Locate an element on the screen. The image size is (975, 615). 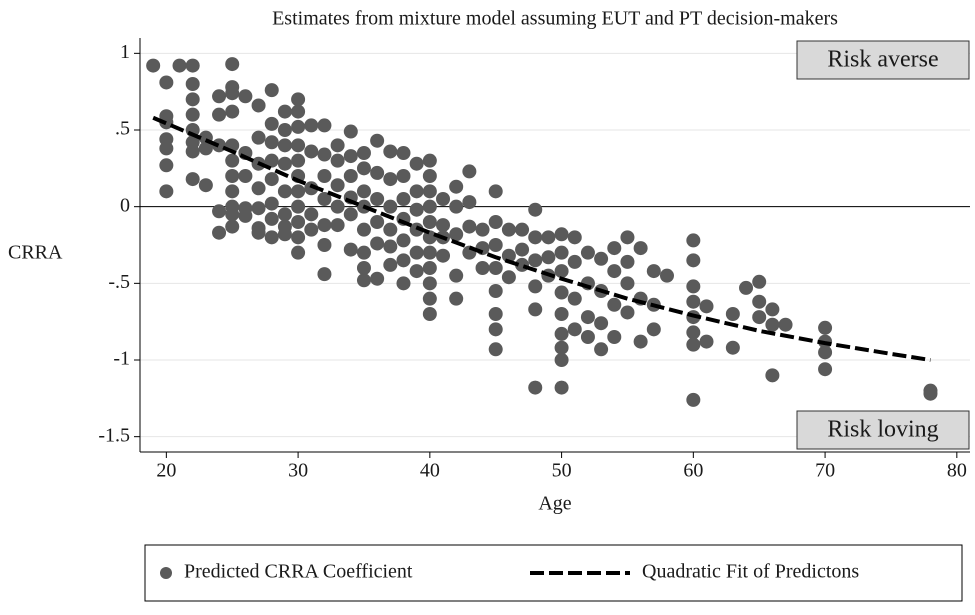
y-tick-label: 1 is located at coordinates (125, 52).